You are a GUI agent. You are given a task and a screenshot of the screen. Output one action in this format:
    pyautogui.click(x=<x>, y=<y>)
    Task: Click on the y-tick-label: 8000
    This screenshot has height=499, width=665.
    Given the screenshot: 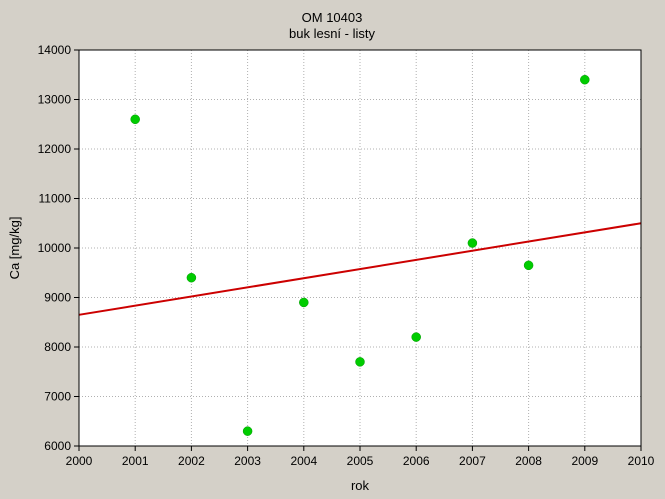 What is the action you would take?
    pyautogui.click(x=57, y=347)
    